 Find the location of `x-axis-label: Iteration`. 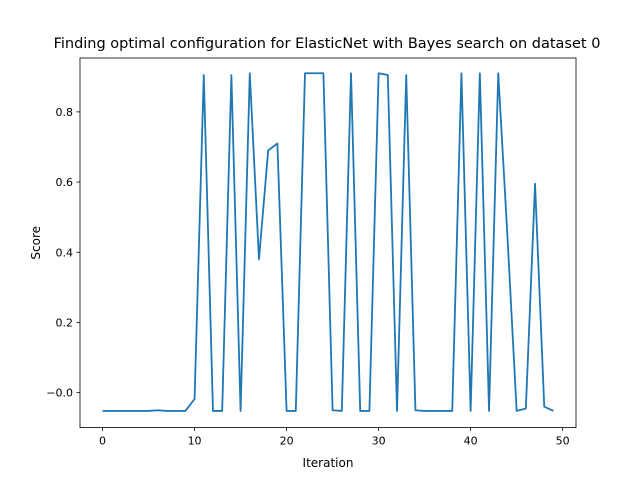

x-axis-label: Iteration is located at coordinates (328, 463).